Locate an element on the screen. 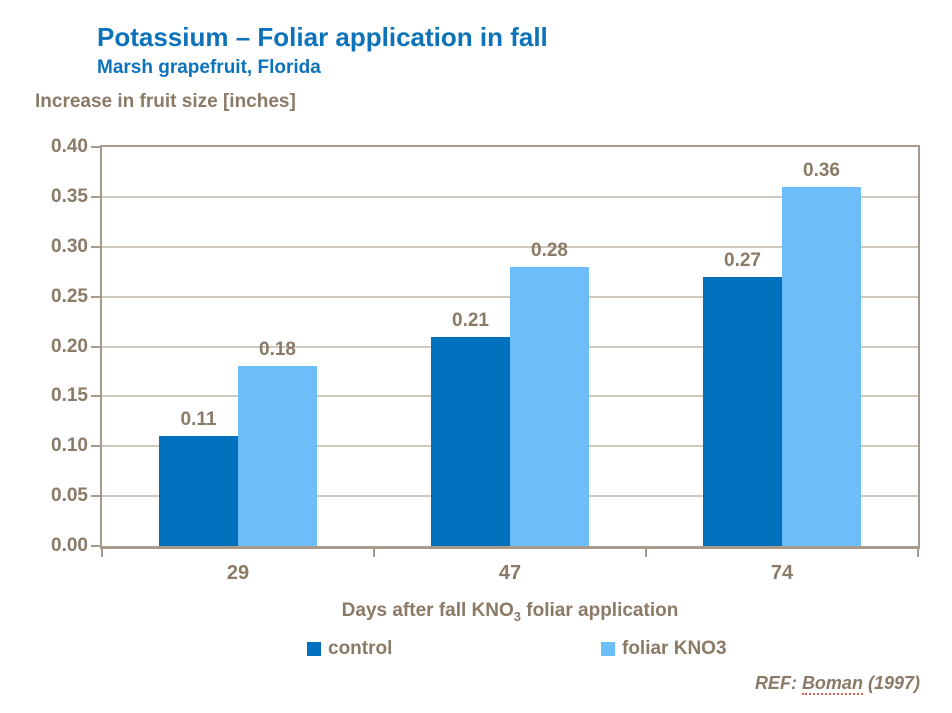 Image resolution: width=952 pixels, height=713 pixels. bar-value-label: 0.11 is located at coordinates (198, 419).